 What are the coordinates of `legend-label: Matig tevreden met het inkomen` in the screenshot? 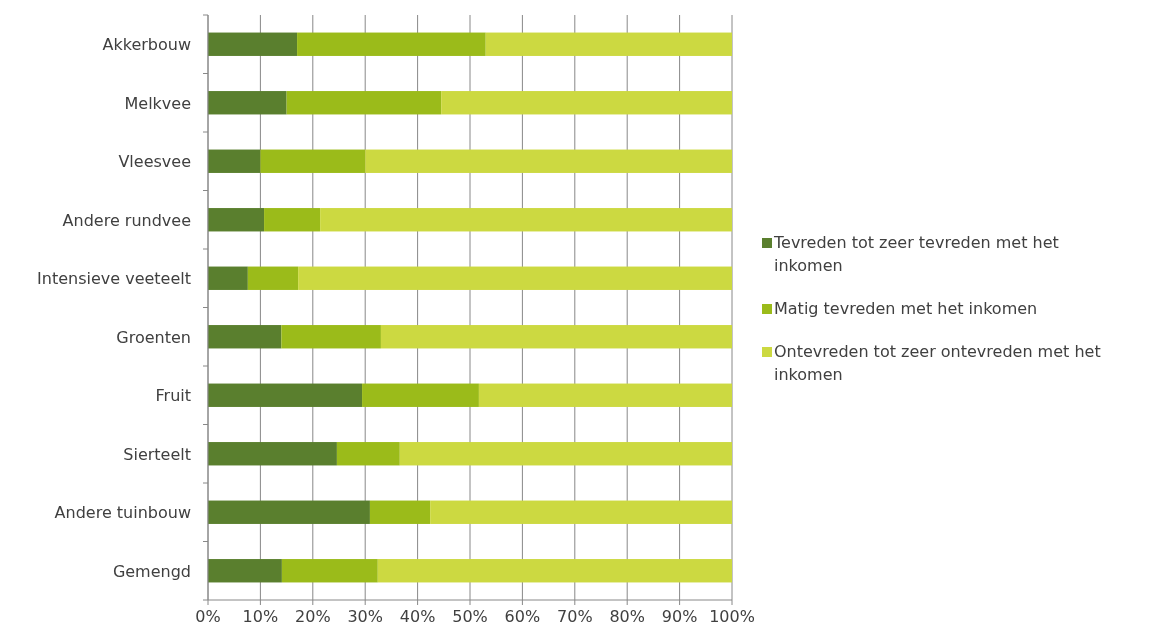 It's located at (906, 308).